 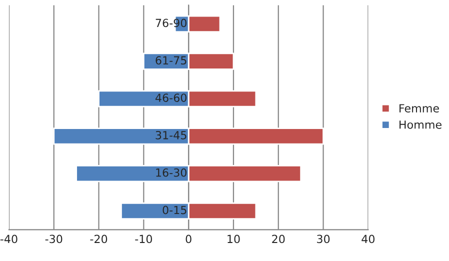 What do you see at coordinates (419, 108) in the screenshot?
I see `legend-label: Femme` at bounding box center [419, 108].